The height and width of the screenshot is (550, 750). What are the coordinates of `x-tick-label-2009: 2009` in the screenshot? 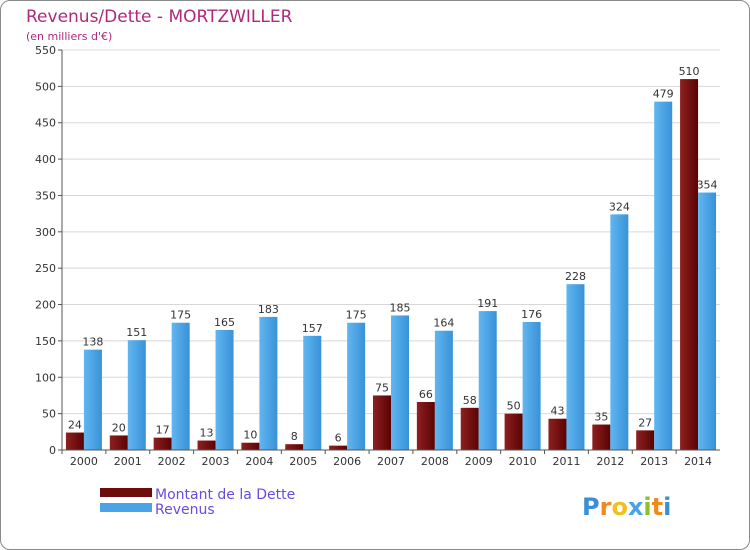 It's located at (479, 461).